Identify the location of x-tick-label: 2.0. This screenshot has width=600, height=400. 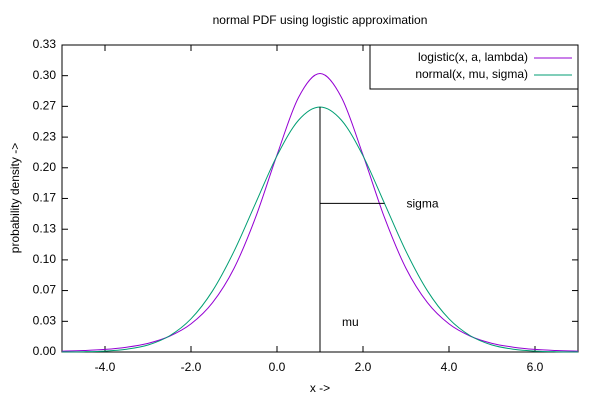
(363, 367).